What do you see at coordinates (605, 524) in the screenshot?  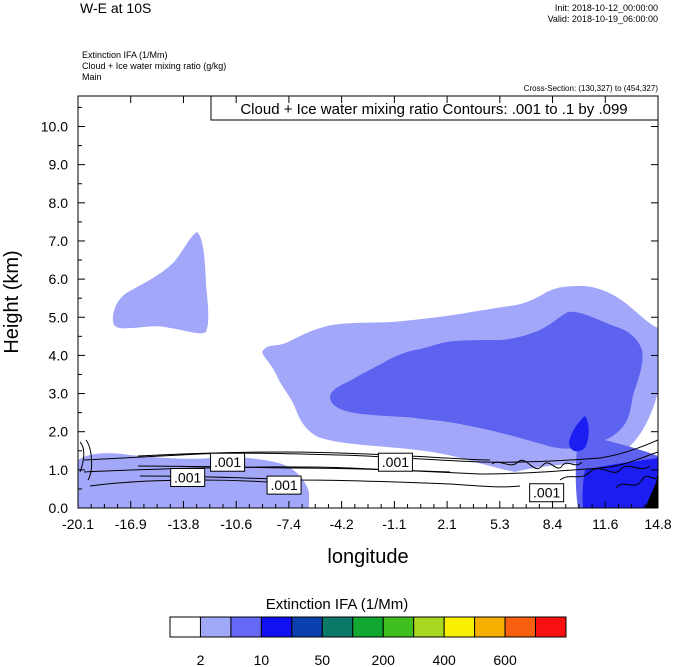 I see `x-tick-label: 11.6` at bounding box center [605, 524].